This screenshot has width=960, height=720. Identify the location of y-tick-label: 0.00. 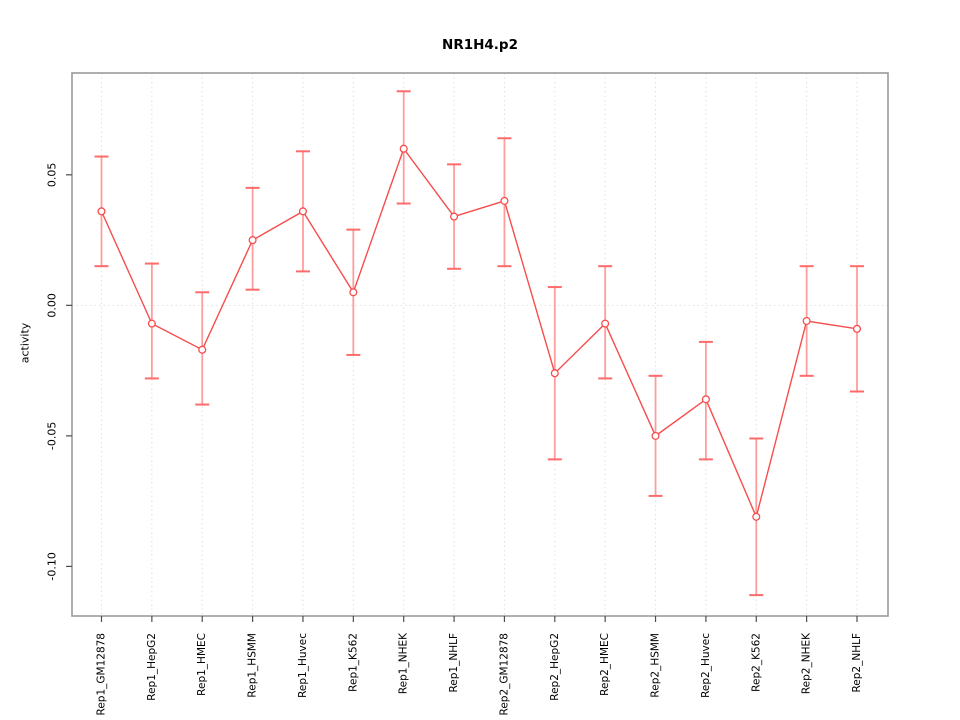
(52, 305).